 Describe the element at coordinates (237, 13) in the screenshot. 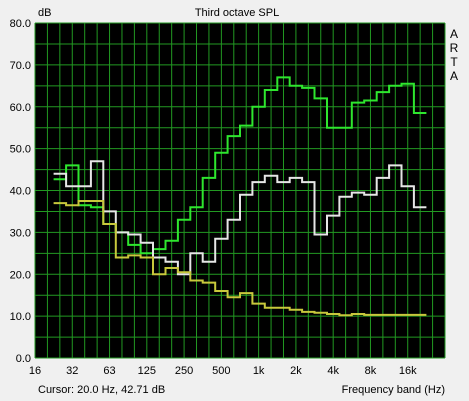

I see `chart-title: Third octave SPL` at that location.